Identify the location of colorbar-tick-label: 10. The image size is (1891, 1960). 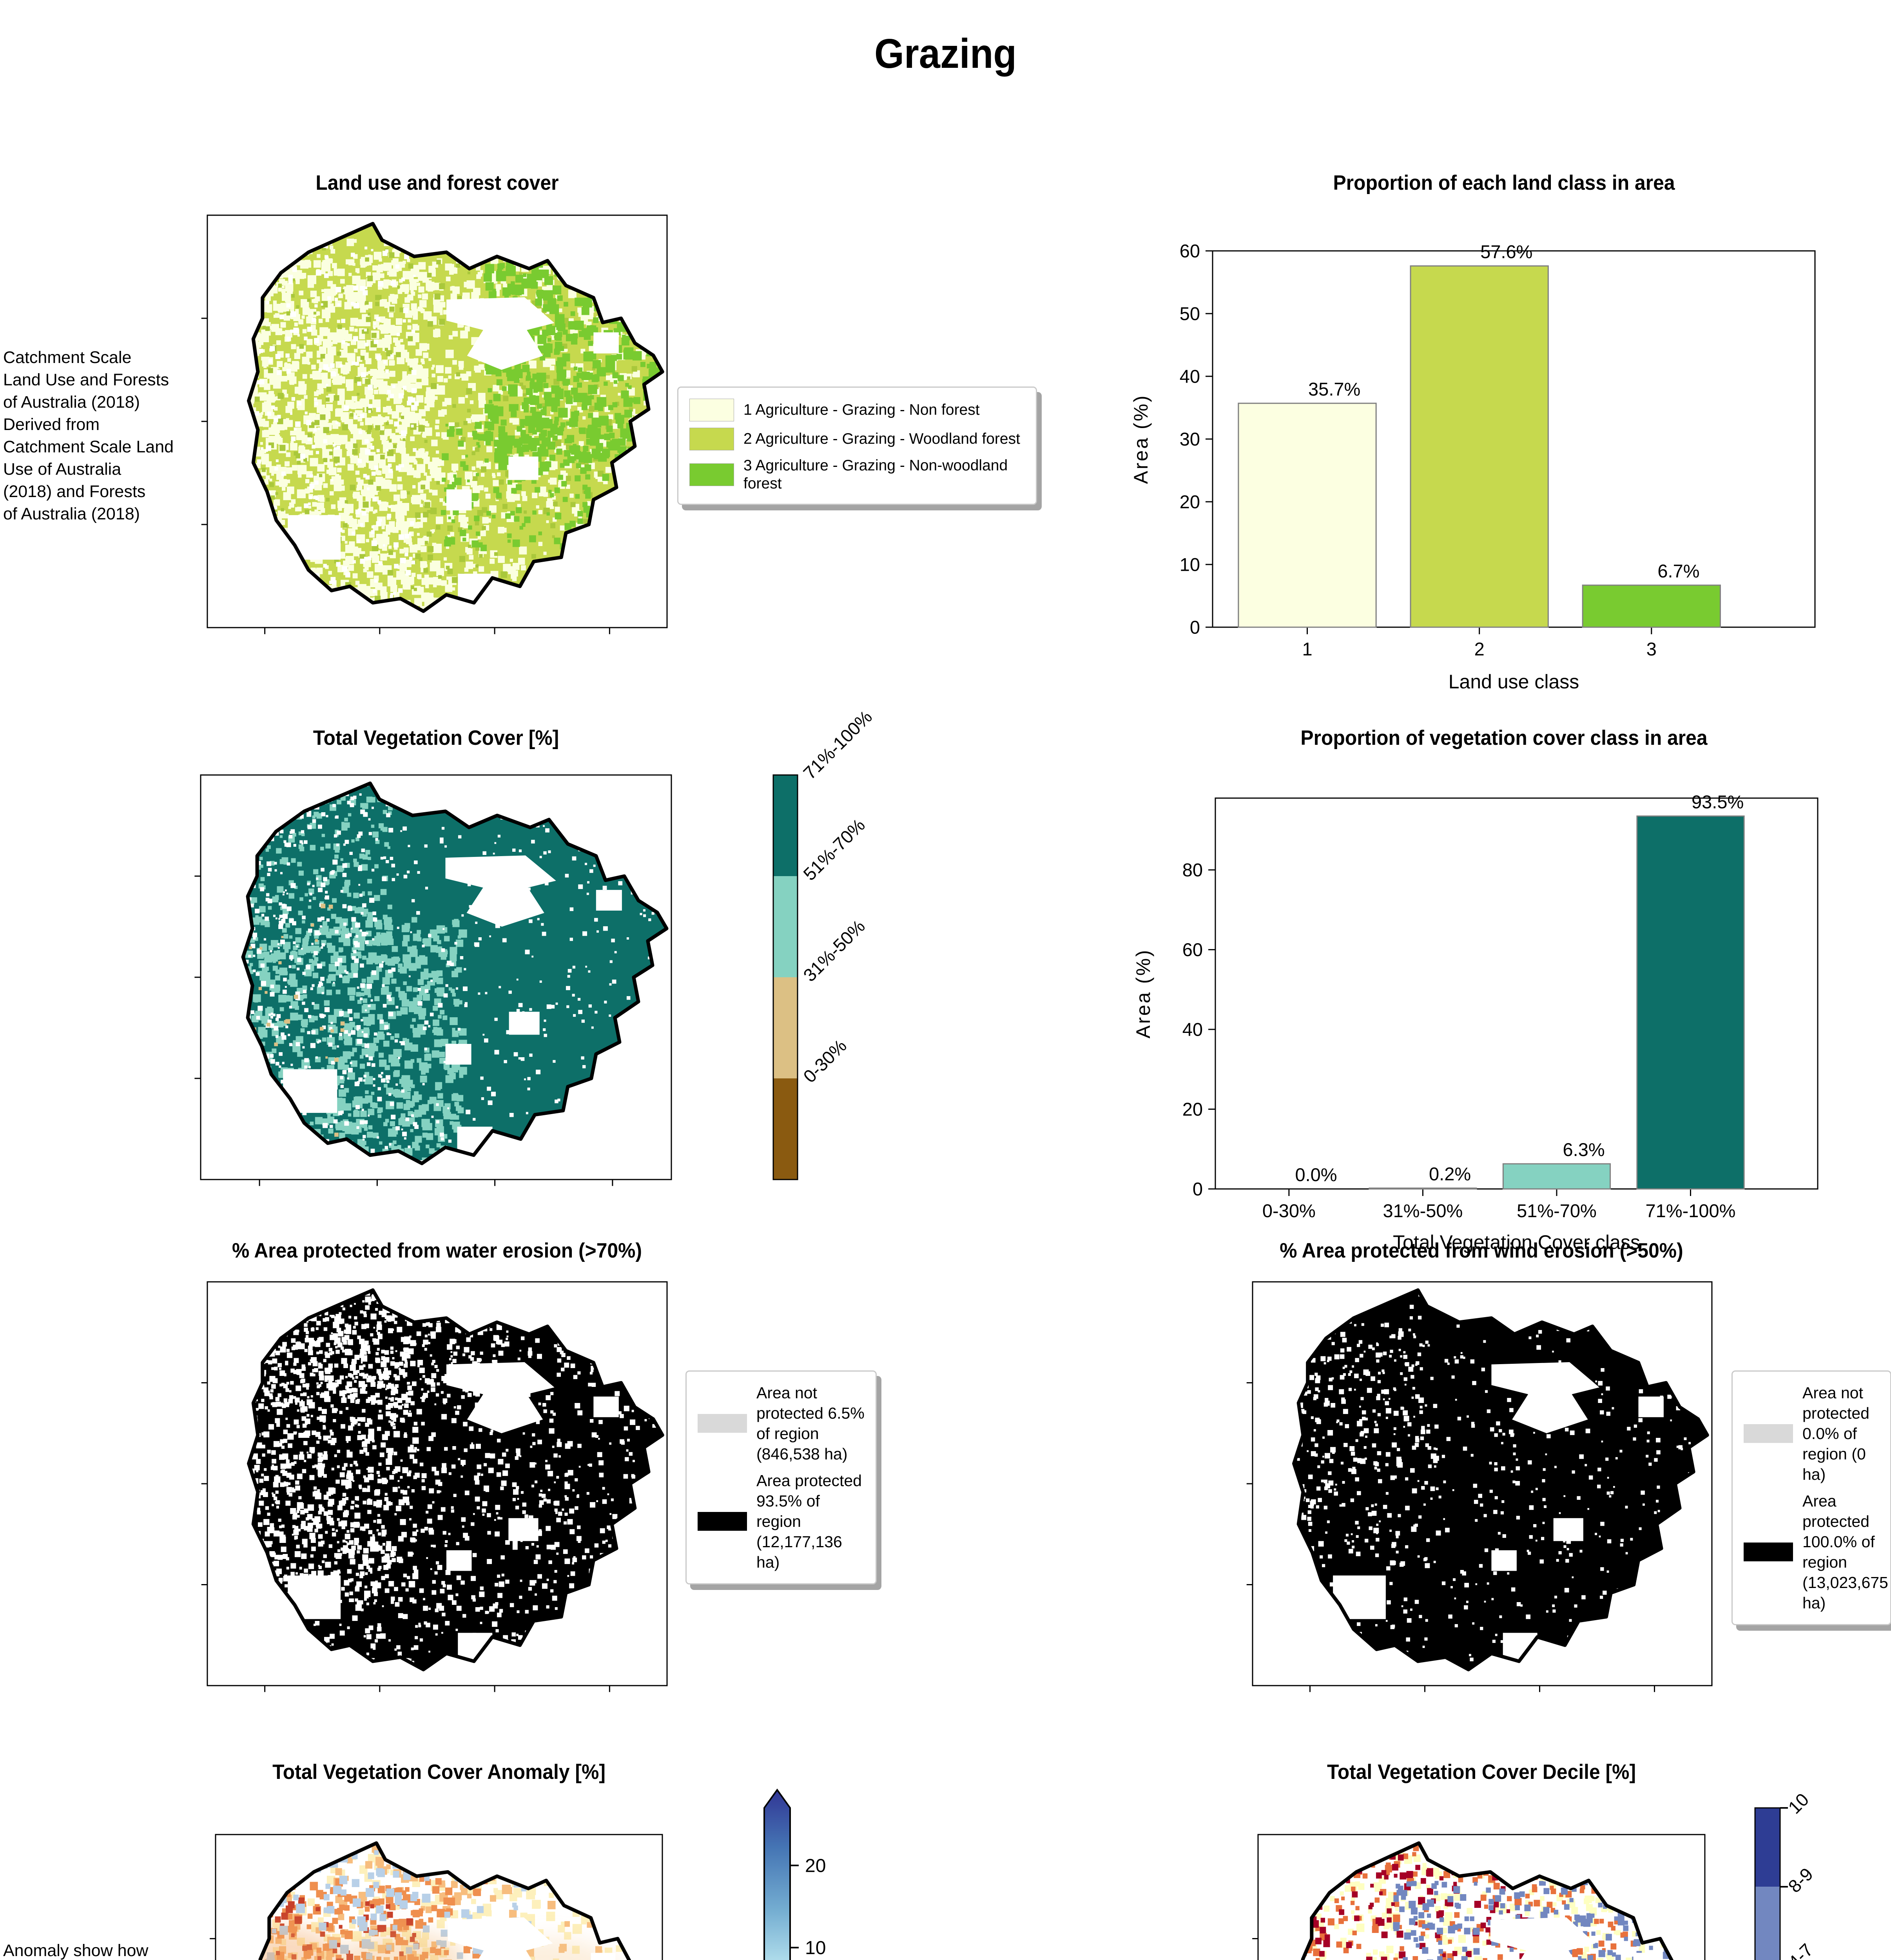
(815, 1948).